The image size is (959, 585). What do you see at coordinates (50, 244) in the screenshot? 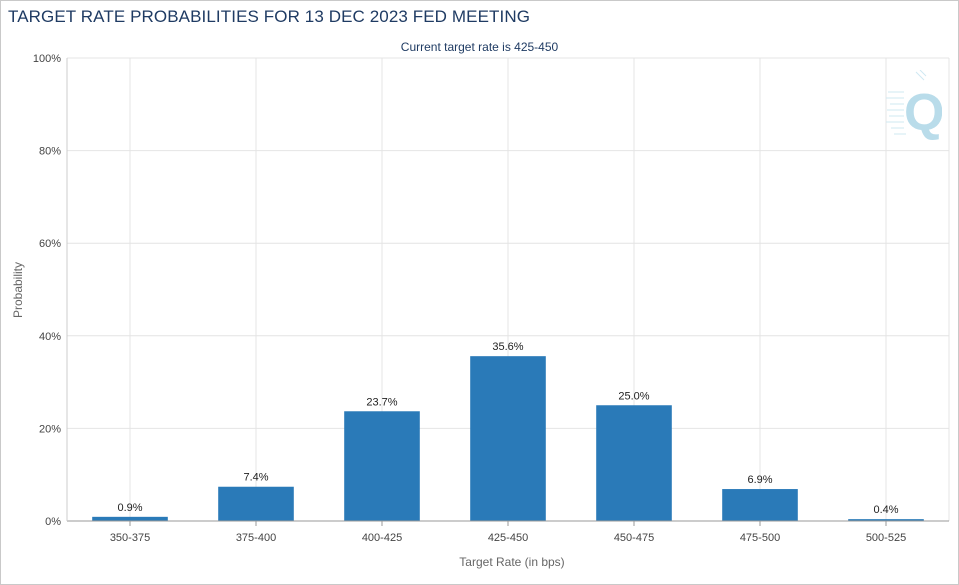
I see `y-tick-label: 60%` at bounding box center [50, 244].